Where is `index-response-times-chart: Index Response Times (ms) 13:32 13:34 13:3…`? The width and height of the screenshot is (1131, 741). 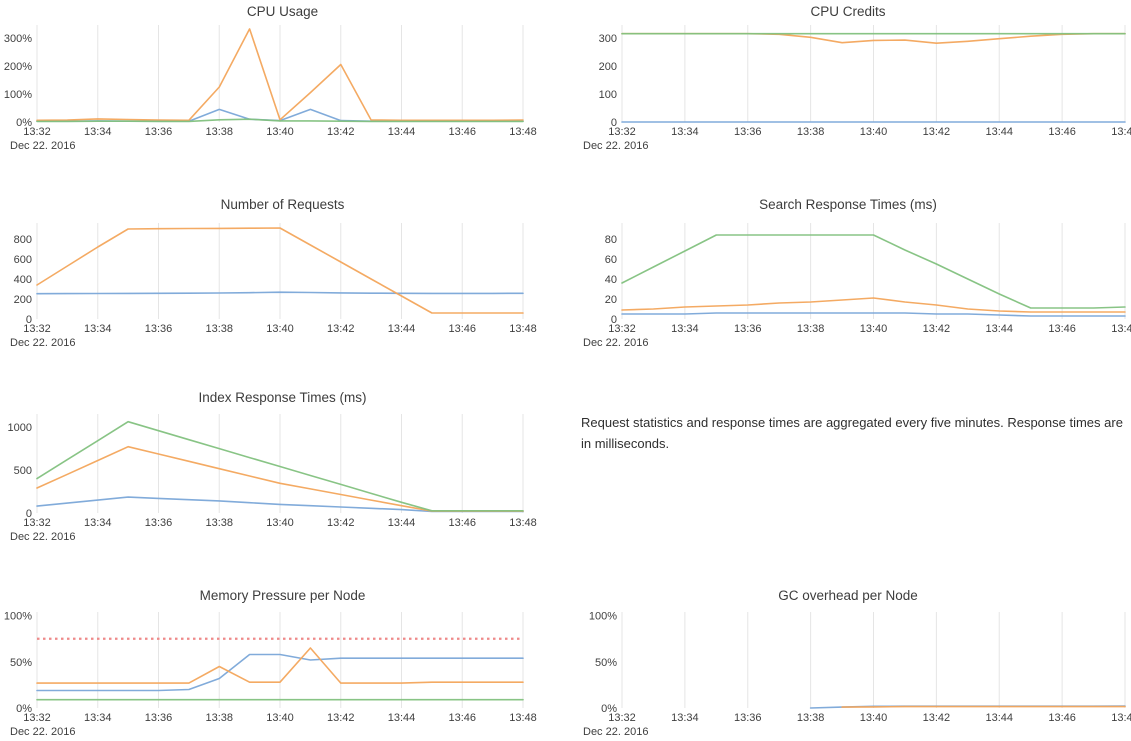 index-response-times-chart: Index Response Times (ms) 13:32 13:34 13:3… is located at coordinates (282, 485).